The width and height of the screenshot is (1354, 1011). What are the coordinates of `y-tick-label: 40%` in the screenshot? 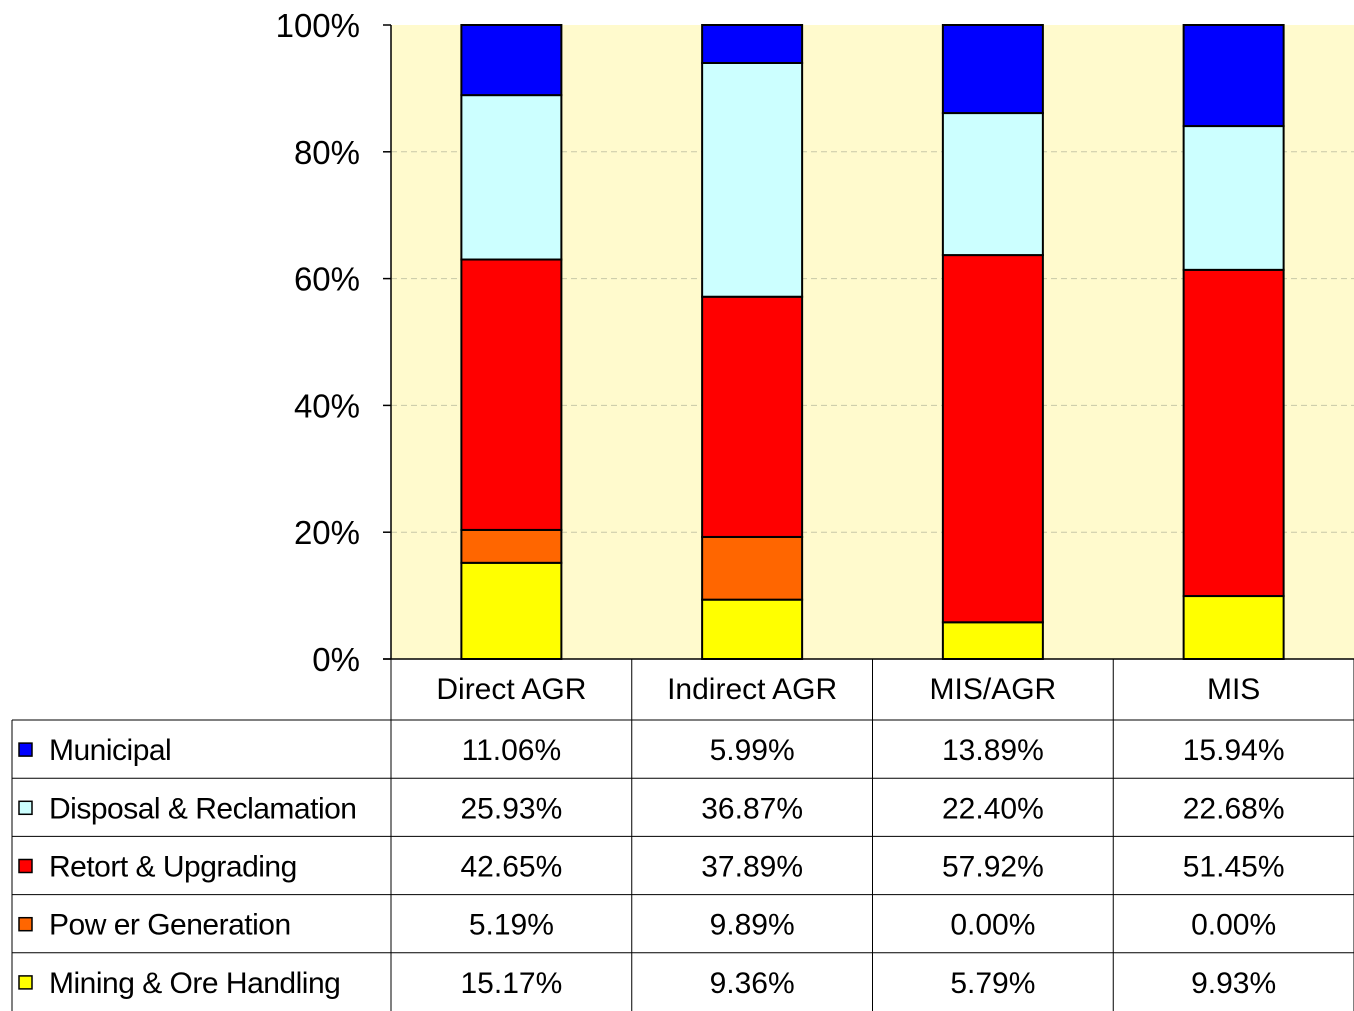 It's located at (327, 405).